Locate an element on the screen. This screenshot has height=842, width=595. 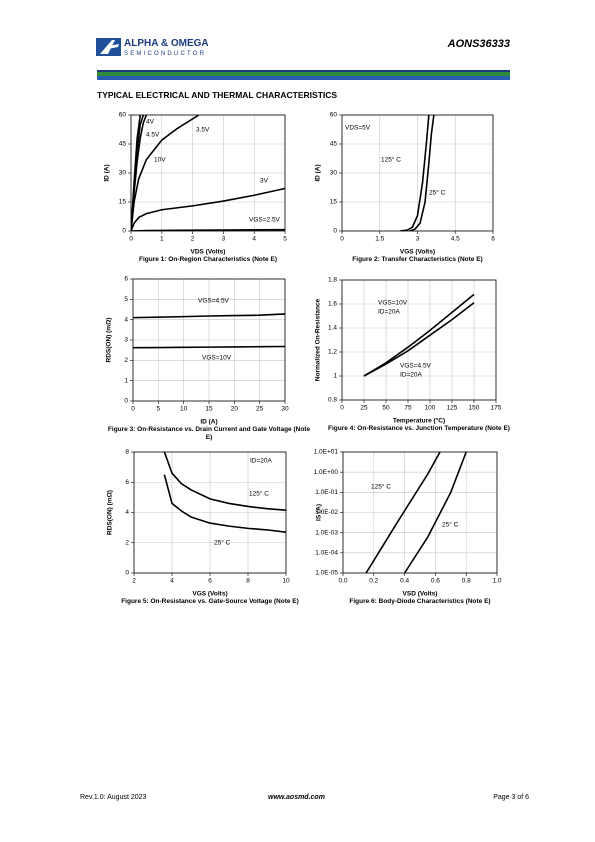
y-tick-label: 3 is located at coordinates (126, 340).